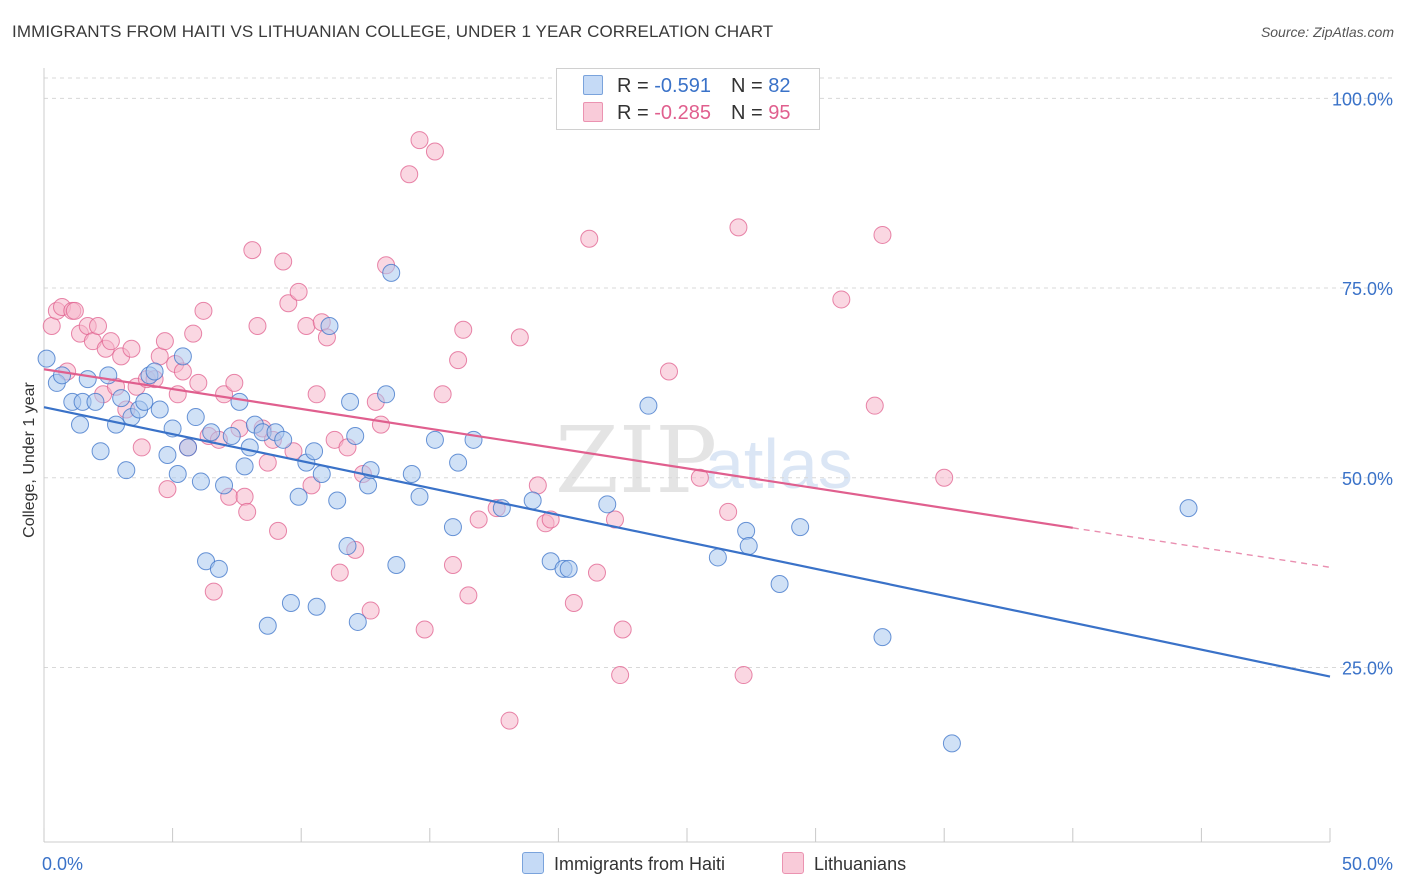  What do you see at coordinates (558, 448) in the screenshot?
I see `lithuanians-trend-line` at bounding box center [558, 448].